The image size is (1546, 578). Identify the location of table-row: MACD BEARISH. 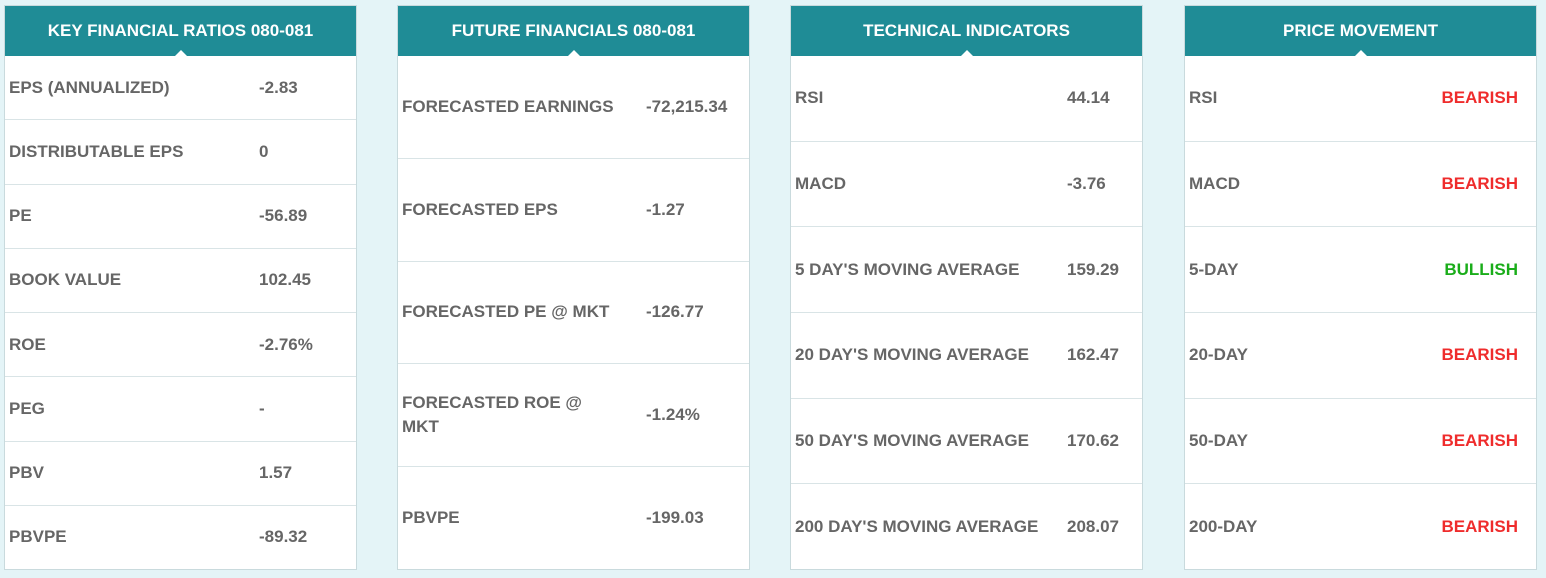
(1360, 183).